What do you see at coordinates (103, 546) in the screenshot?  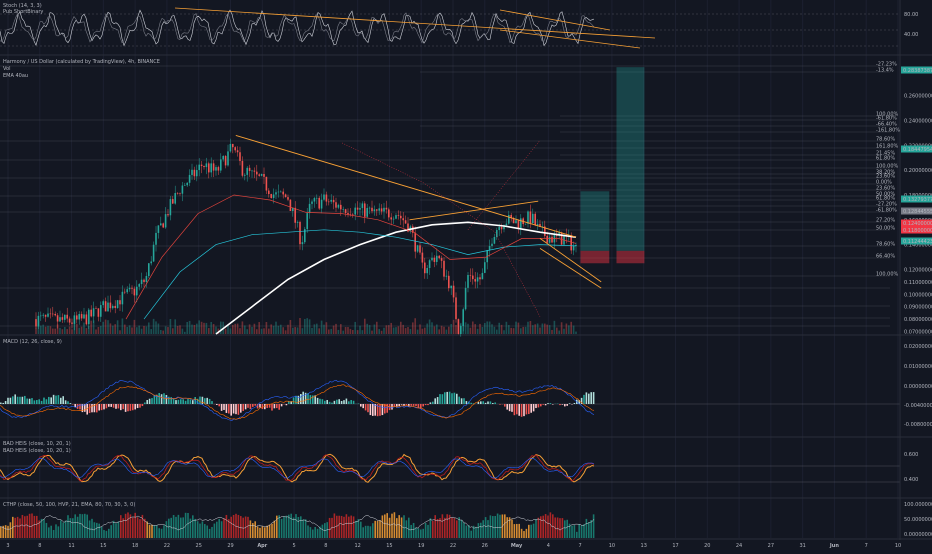 I see `time-axis-label: 15` at bounding box center [103, 546].